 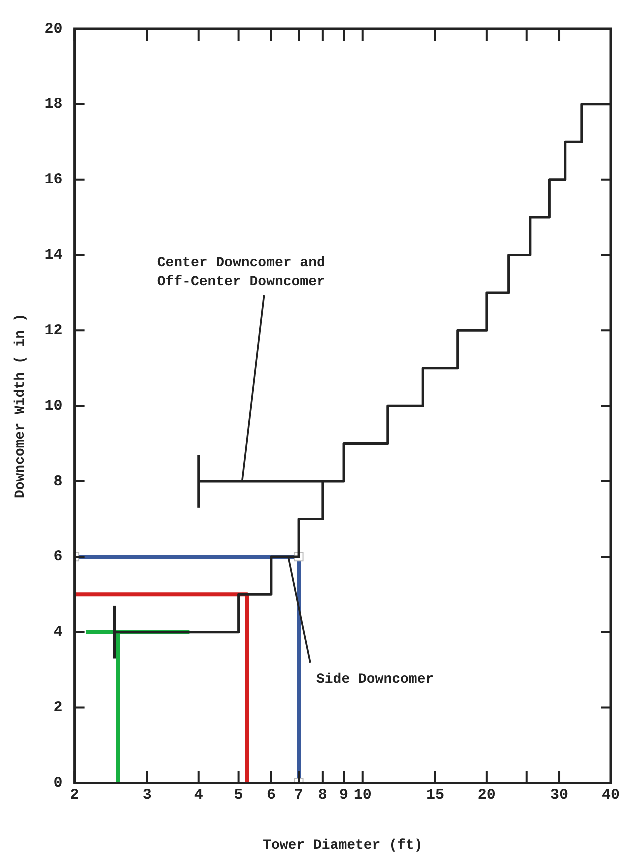 I want to click on y-tick-label: 16, so click(x=53, y=180).